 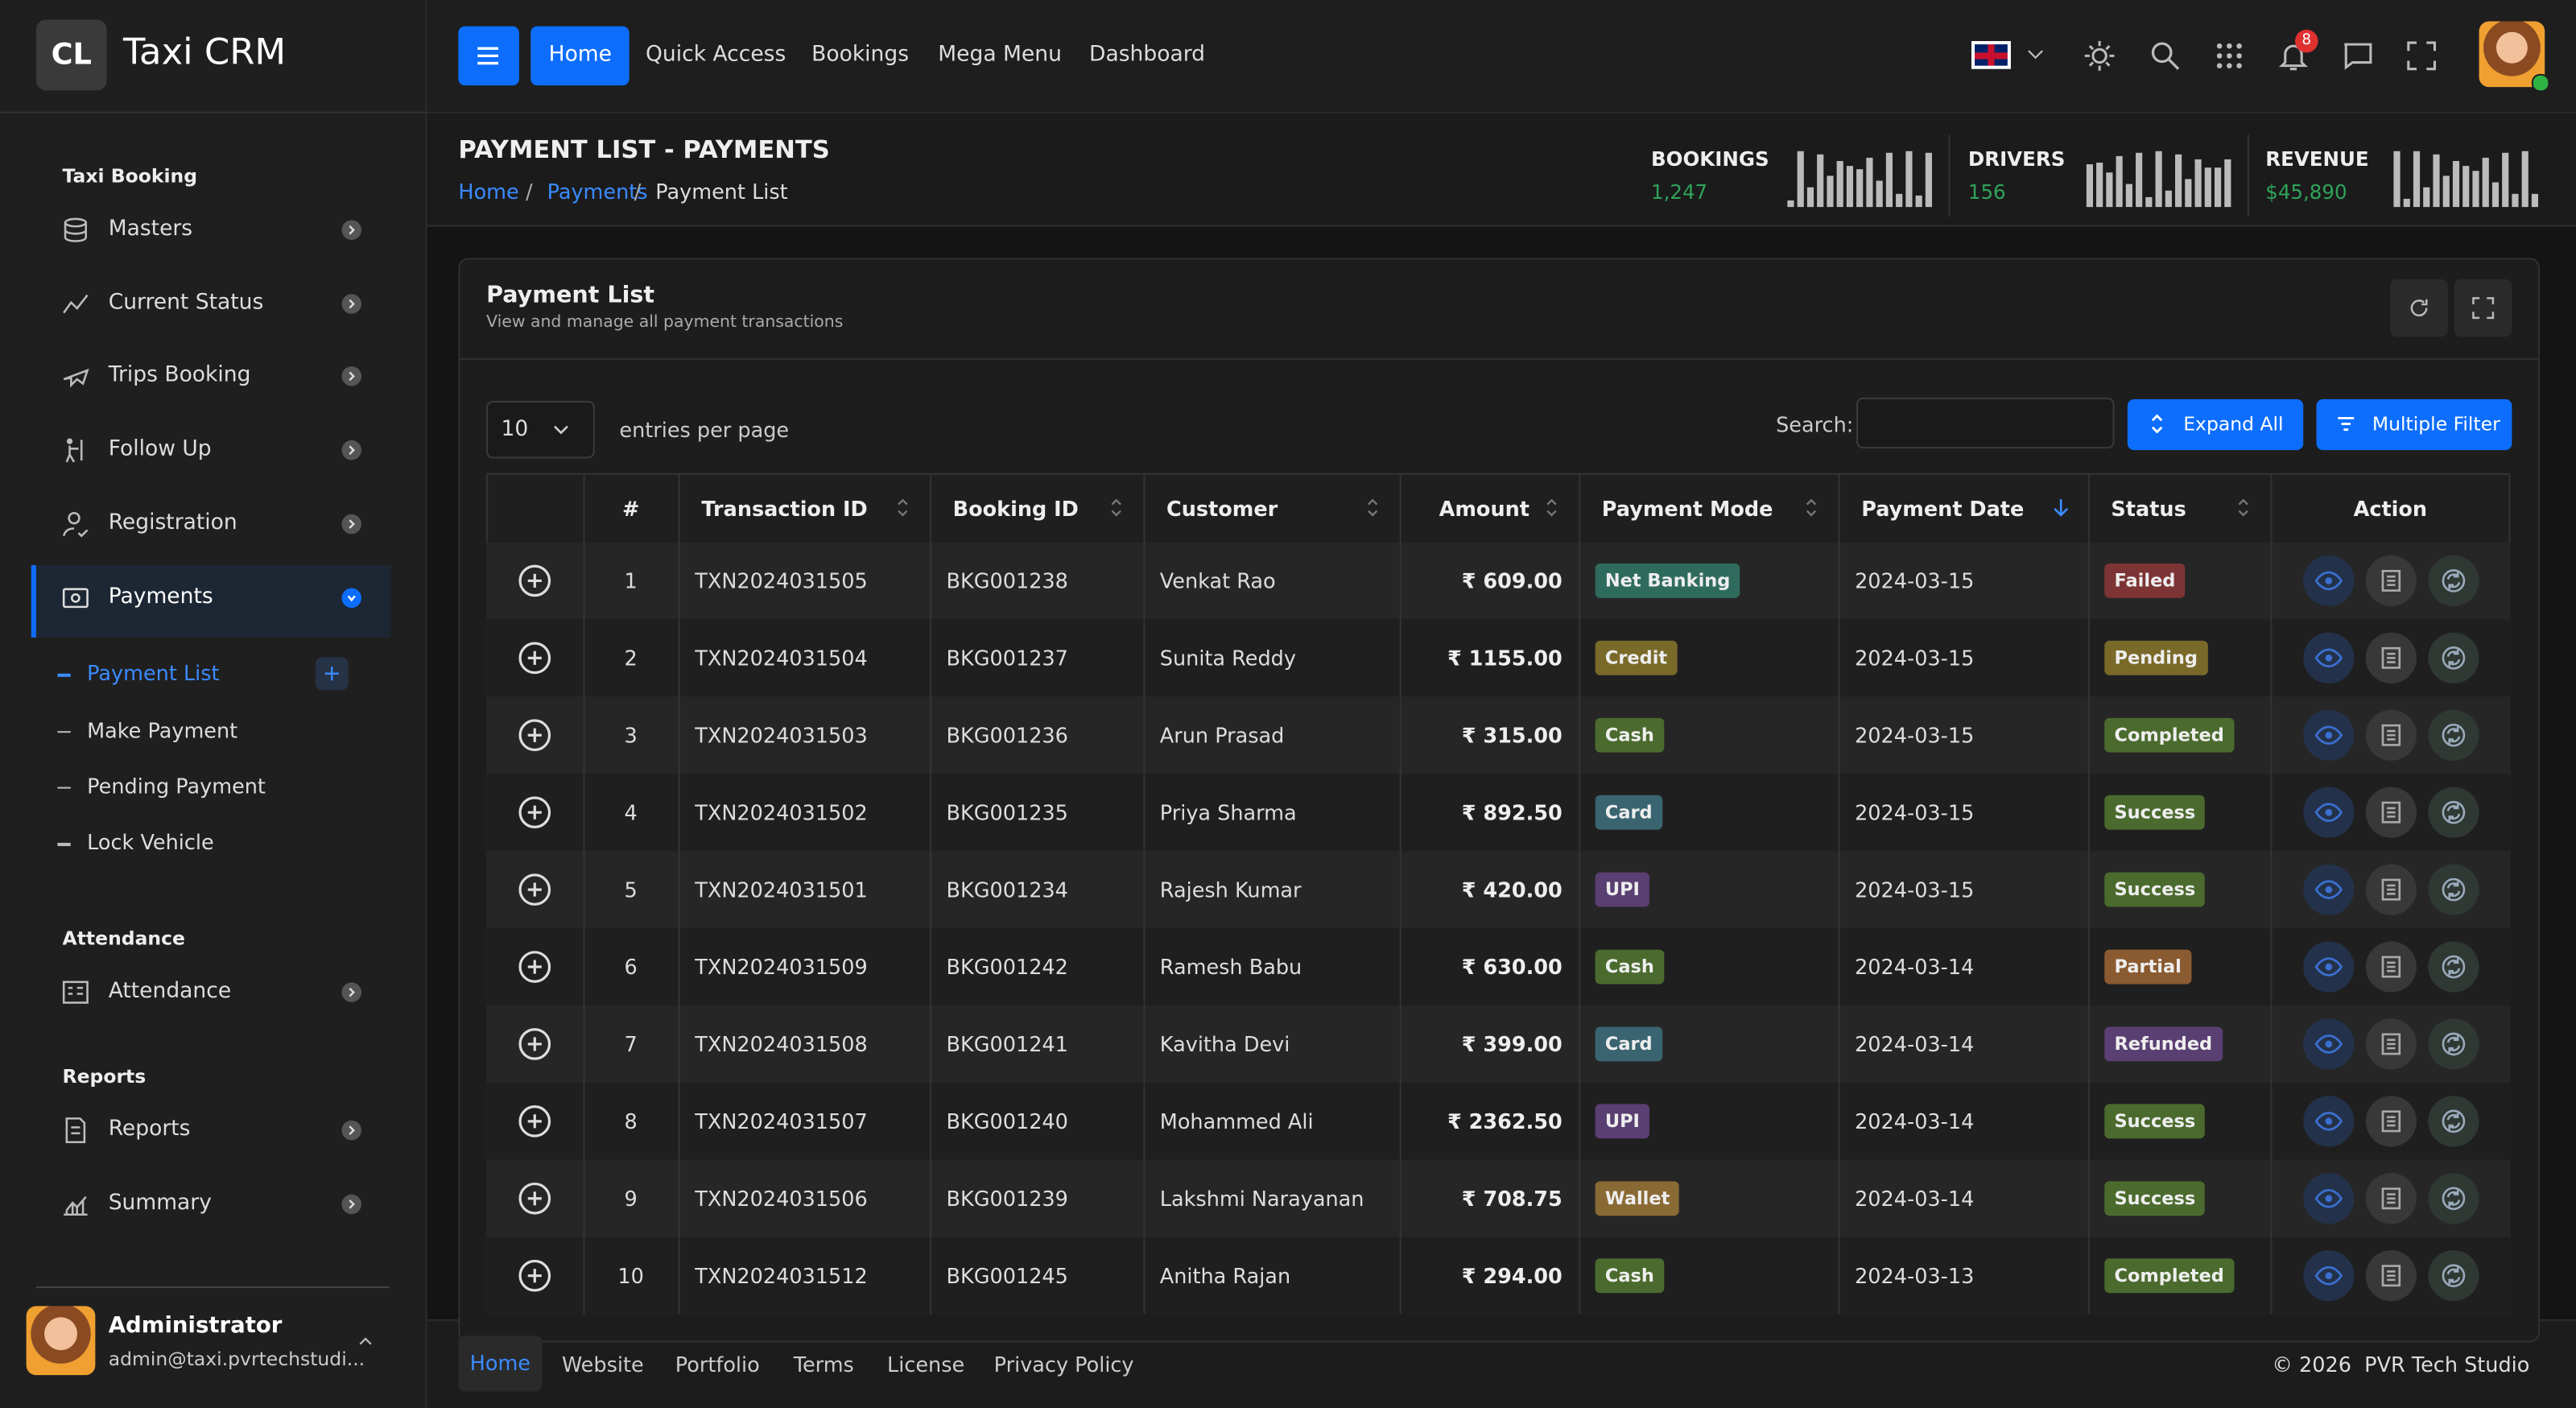 I want to click on brand-name: Taxi CRM, so click(x=205, y=53).